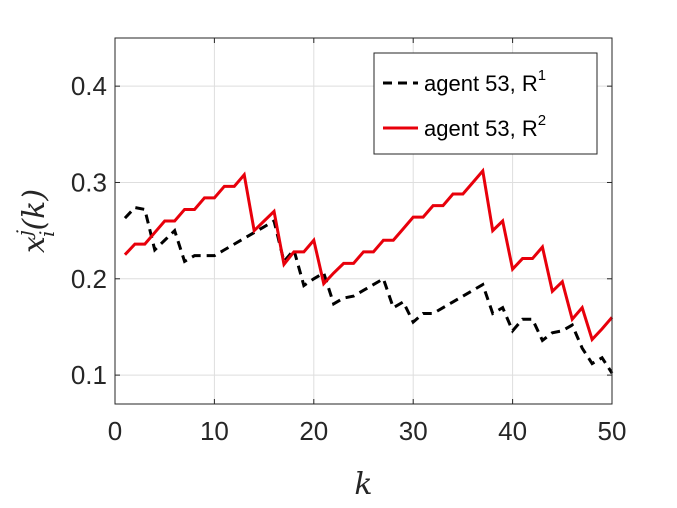 This screenshot has height=508, width=677. What do you see at coordinates (313, 431) in the screenshot?
I see `x-tick-label: 20` at bounding box center [313, 431].